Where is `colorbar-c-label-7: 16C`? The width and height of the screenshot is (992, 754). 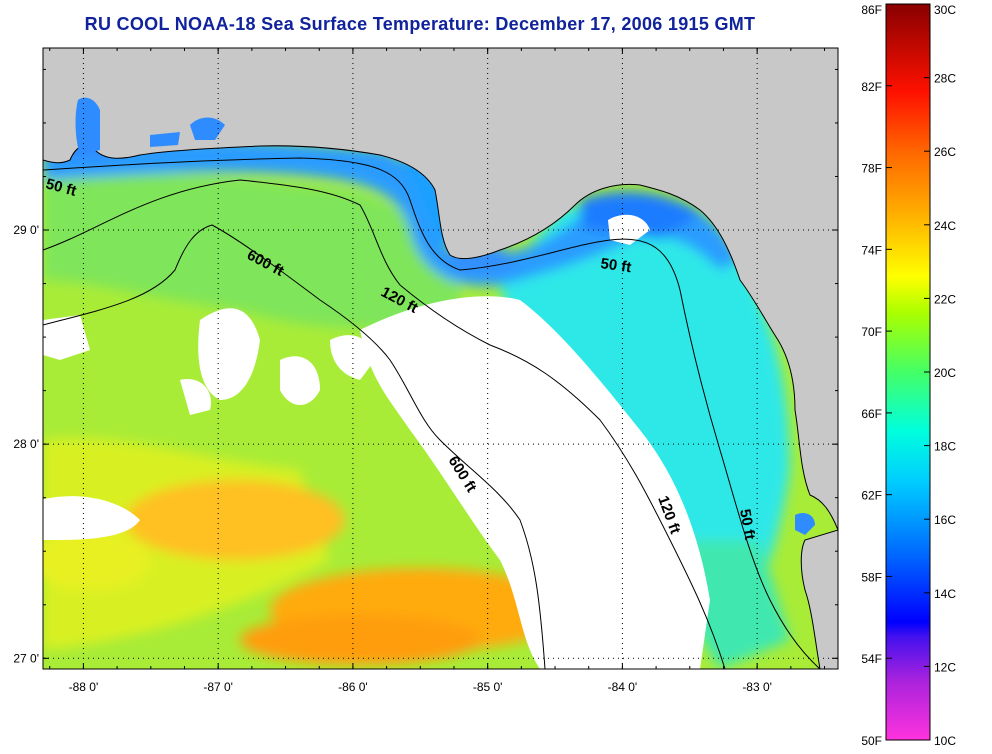
colorbar-c-label-7: 16C is located at coordinates (945, 520).